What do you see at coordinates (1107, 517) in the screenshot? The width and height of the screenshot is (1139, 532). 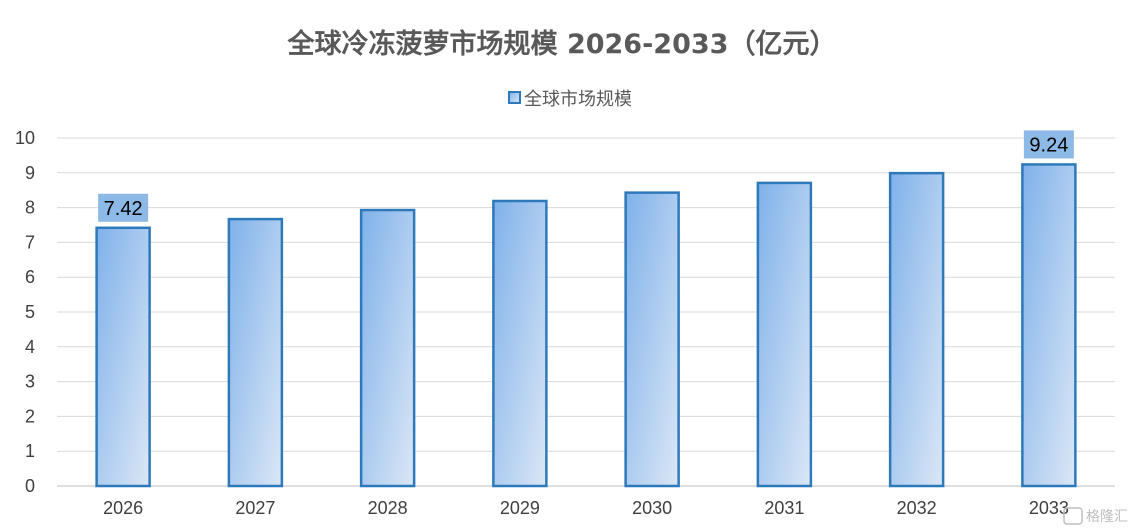 I see `watermark-text: 格隆汇` at bounding box center [1107, 517].